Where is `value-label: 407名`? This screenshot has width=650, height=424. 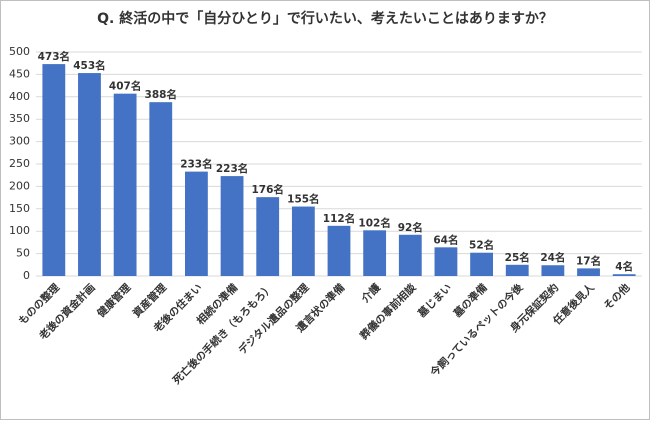
value-label: 407名 is located at coordinates (125, 86).